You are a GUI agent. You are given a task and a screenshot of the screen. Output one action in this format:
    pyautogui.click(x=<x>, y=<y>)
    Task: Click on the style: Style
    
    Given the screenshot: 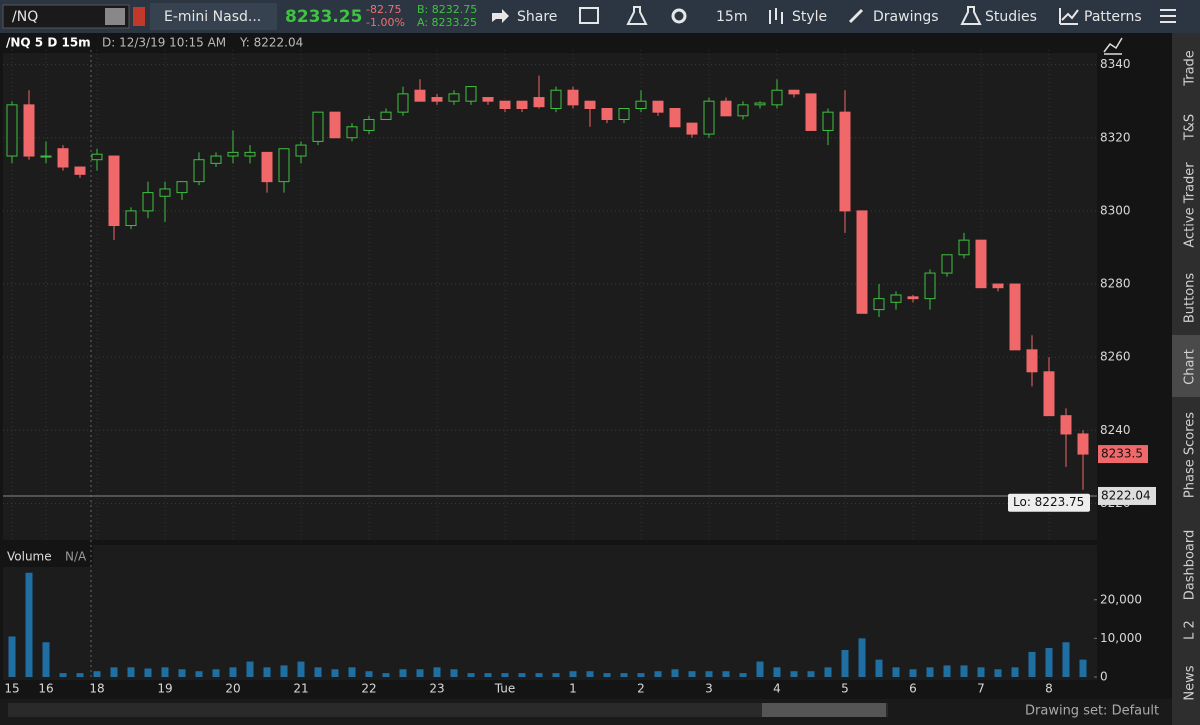 What is the action you would take?
    pyautogui.click(x=809, y=17)
    